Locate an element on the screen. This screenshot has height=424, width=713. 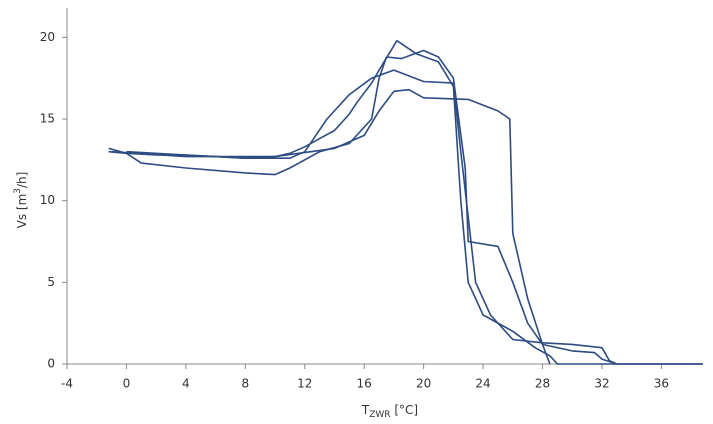
x-tick-label: 20 is located at coordinates (423, 384).